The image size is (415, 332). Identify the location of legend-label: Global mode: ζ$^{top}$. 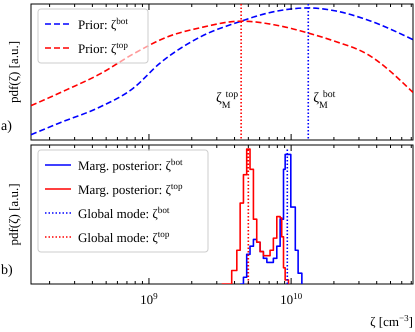
(124, 237).